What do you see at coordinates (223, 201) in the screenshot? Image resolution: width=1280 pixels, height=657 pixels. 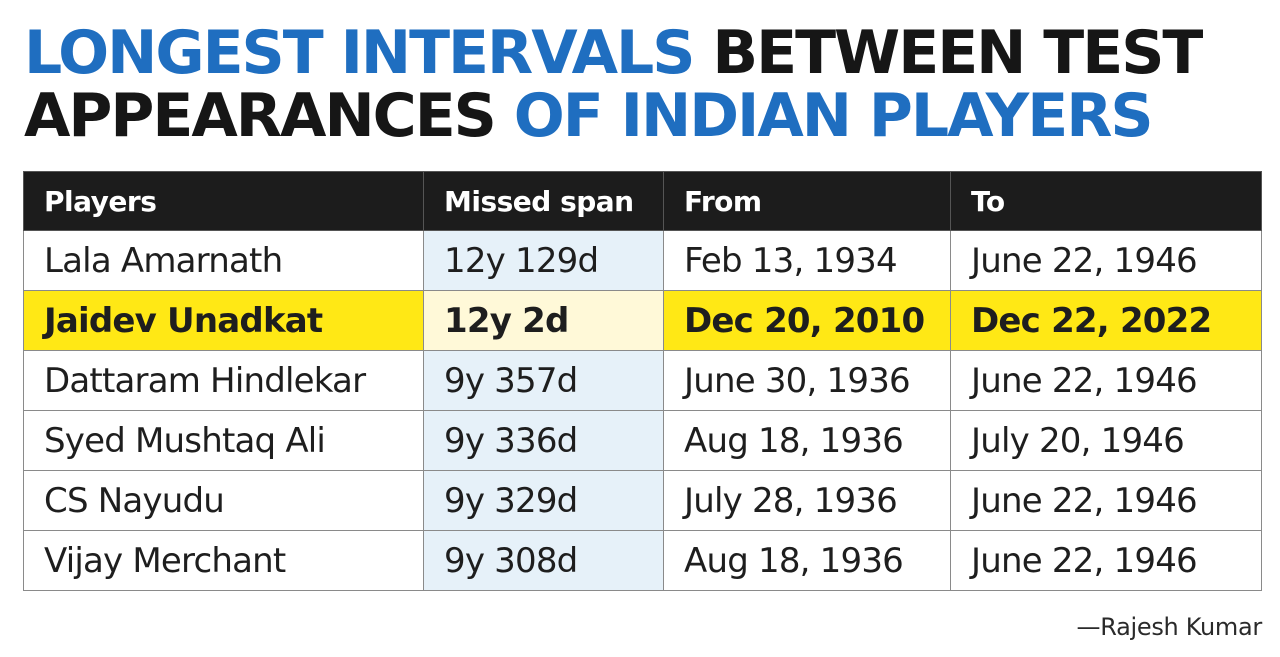 I see `header-players: Players` at bounding box center [223, 201].